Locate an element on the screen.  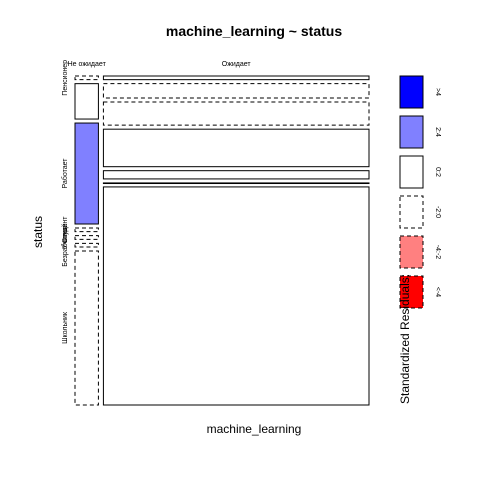
row-label: Работает is located at coordinates (65, 173).